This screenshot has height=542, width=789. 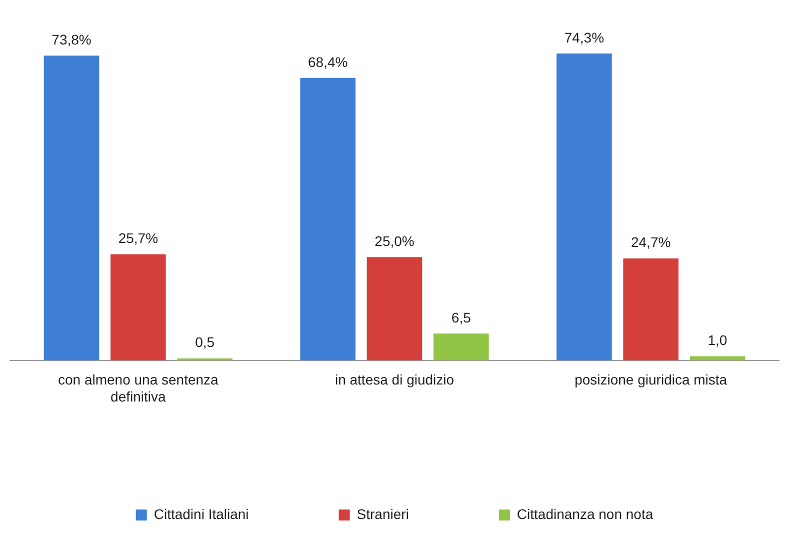 What do you see at coordinates (585, 514) in the screenshot?
I see `legend-label: Cittadinanza non nota` at bounding box center [585, 514].